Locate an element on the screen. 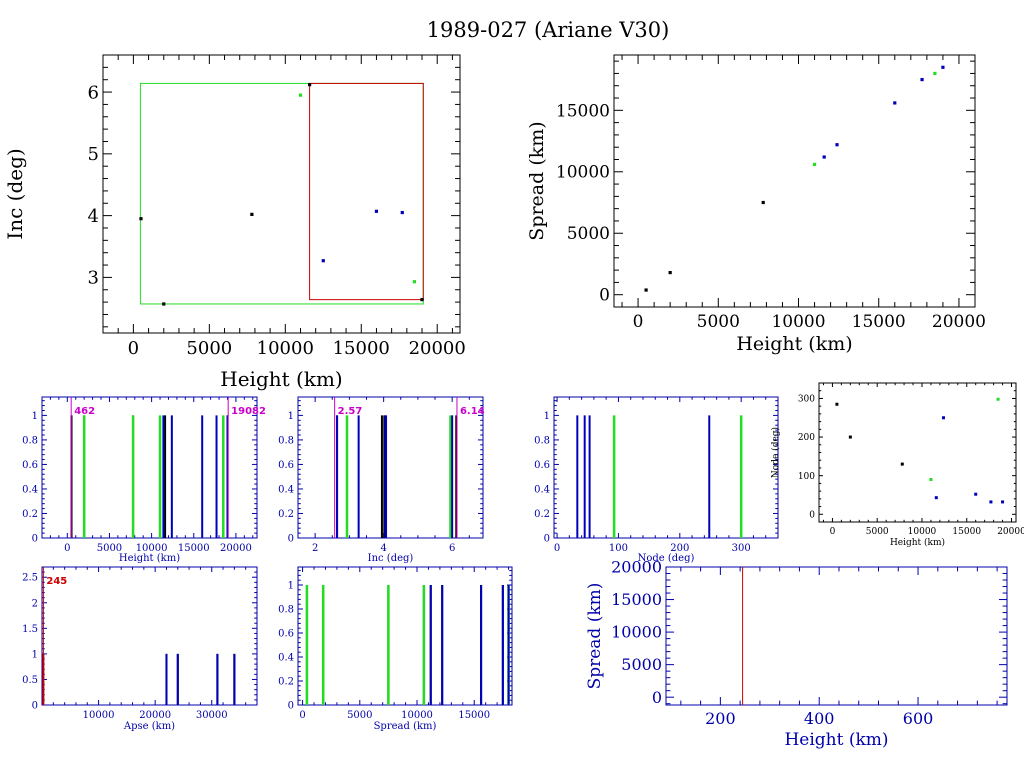 Image resolution: width=1024 pixels, height=768 pixels. x-tick-label: 4 is located at coordinates (383, 548).